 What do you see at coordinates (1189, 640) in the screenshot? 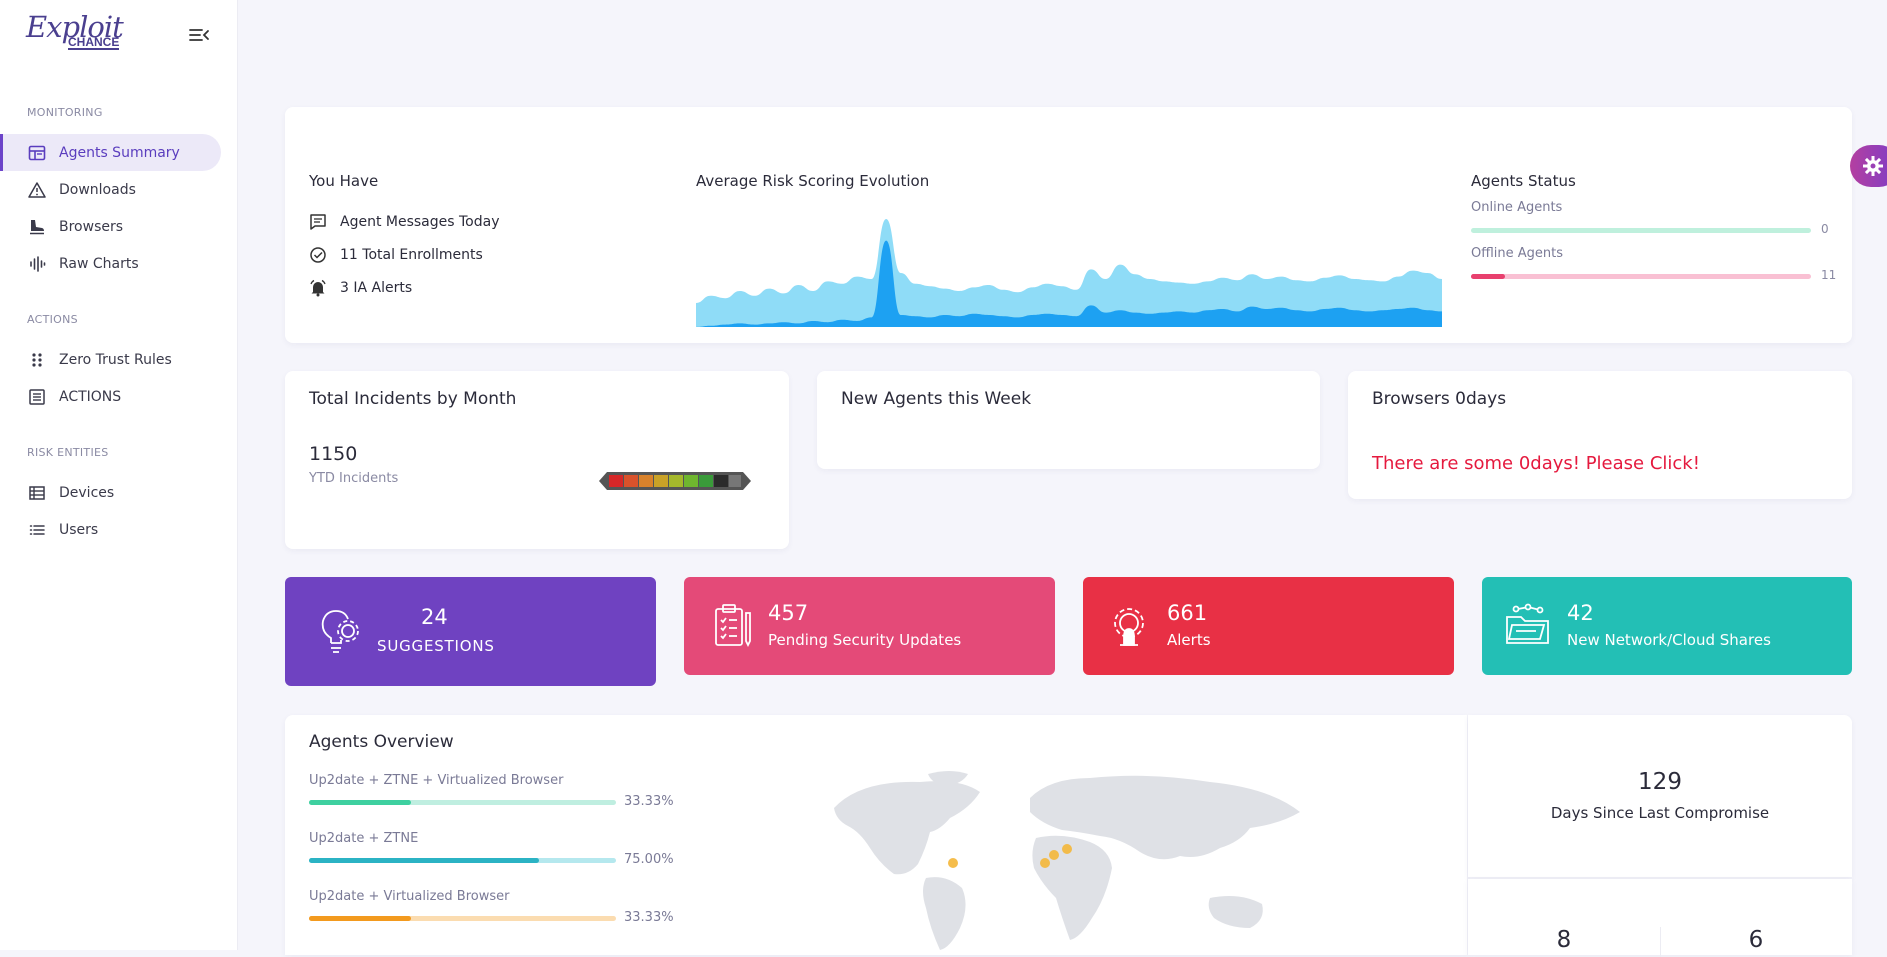
I see `alerts-label: Alerts` at bounding box center [1189, 640].